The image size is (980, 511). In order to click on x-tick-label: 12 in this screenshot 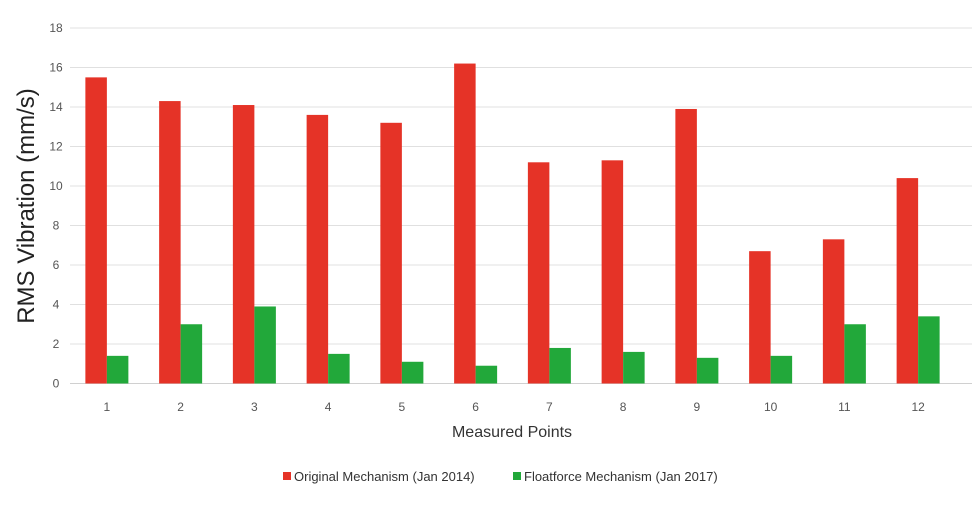, I will do `click(918, 407)`.